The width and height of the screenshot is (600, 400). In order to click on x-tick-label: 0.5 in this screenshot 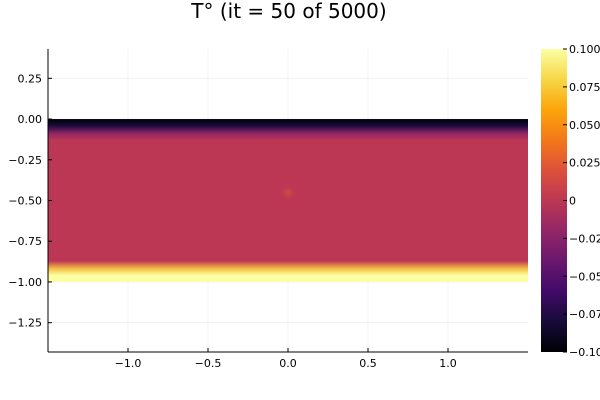, I will do `click(368, 363)`.